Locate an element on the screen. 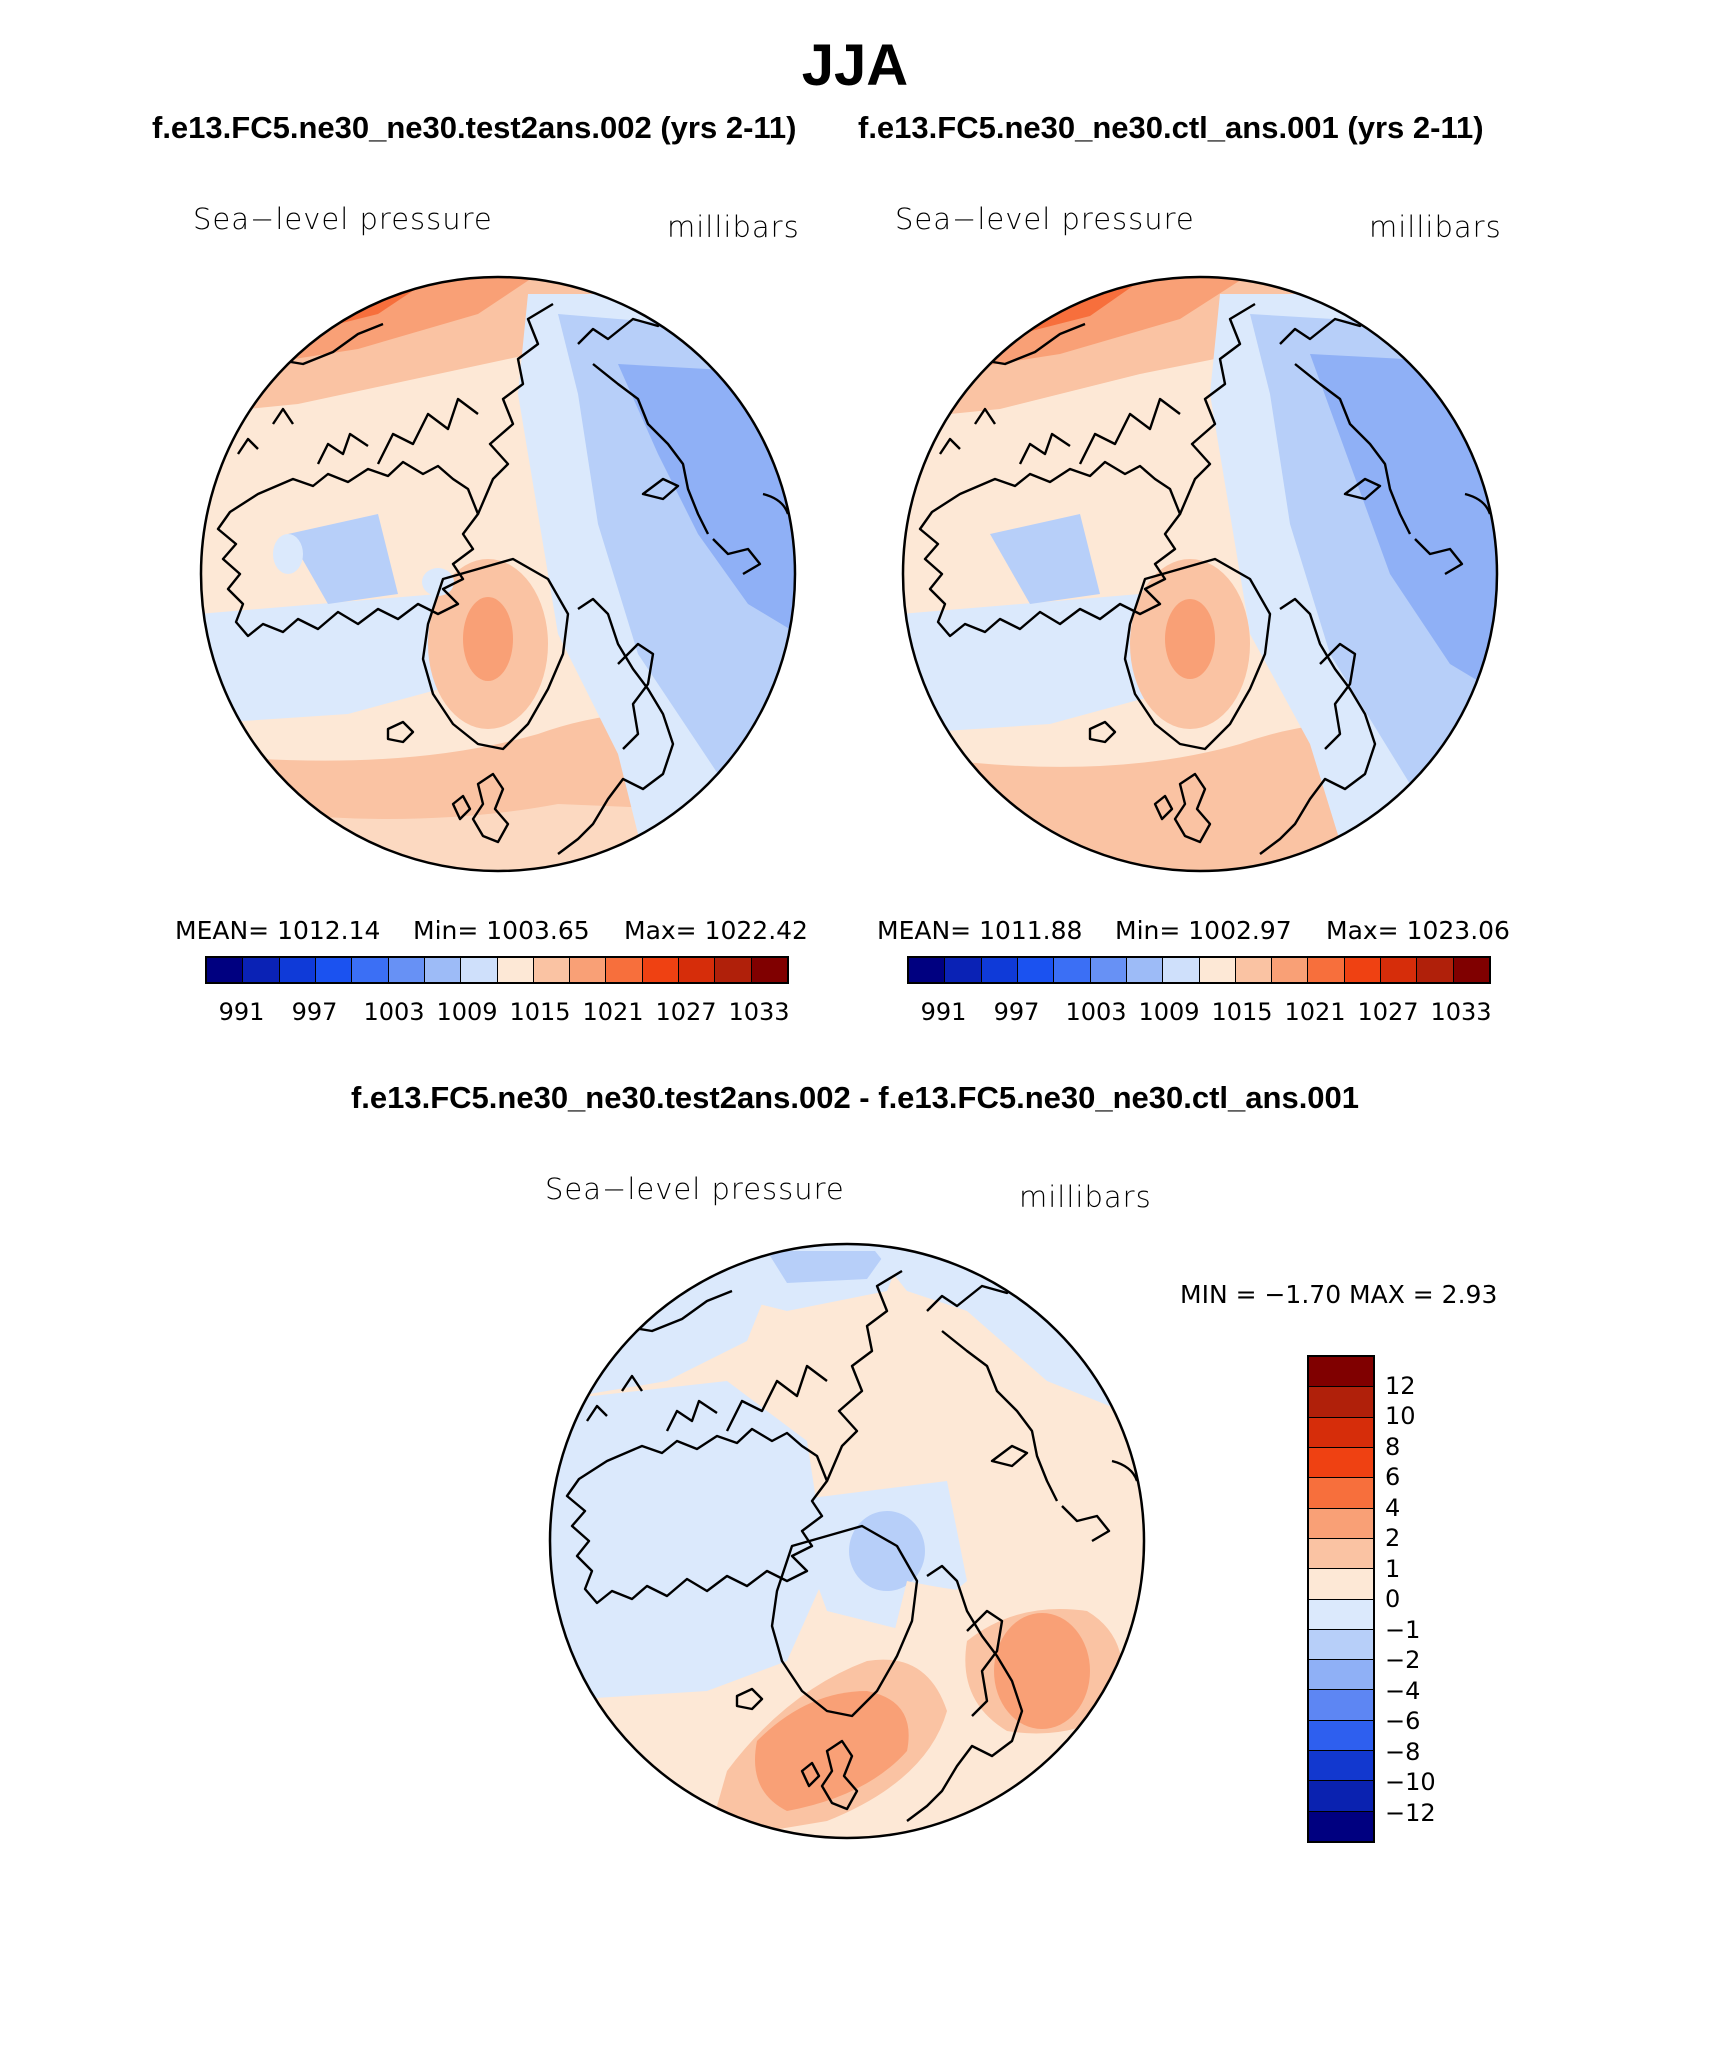  panel-b-variable: Sea−level pressure is located at coordinates (1045, 219).